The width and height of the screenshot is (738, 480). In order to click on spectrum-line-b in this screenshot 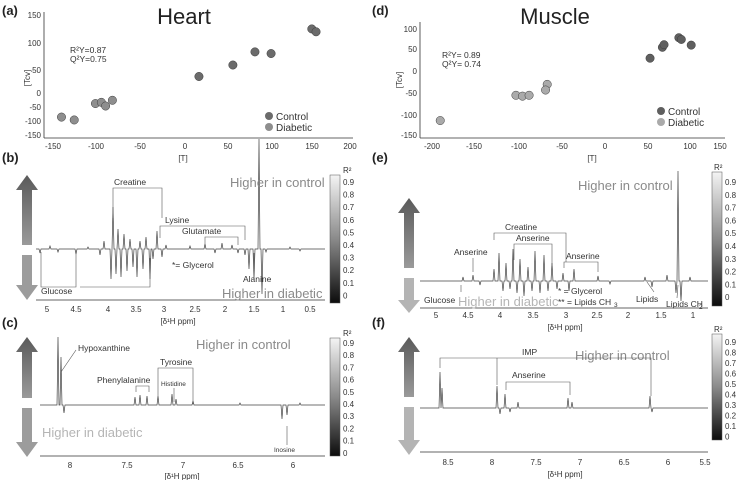, I will do `click(180, 216)`.